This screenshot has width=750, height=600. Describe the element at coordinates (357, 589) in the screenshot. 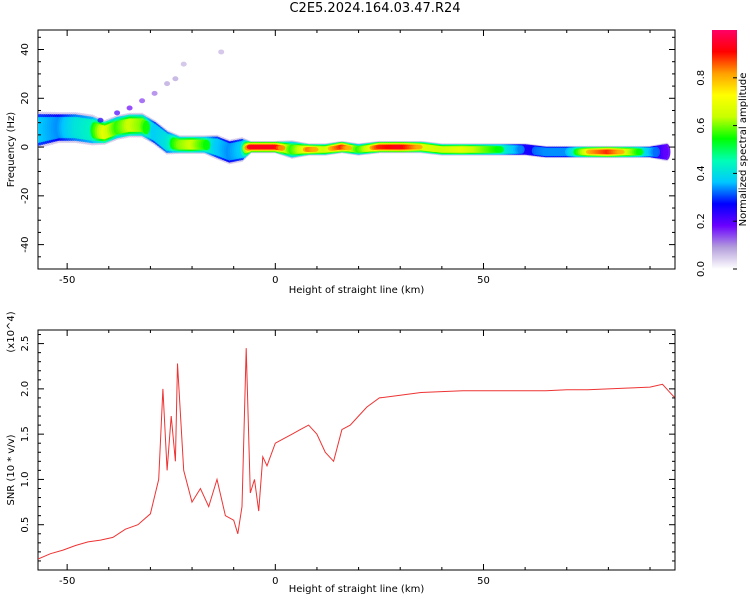

I see `snr-x-axis-label: Height of straight line (km)` at that location.